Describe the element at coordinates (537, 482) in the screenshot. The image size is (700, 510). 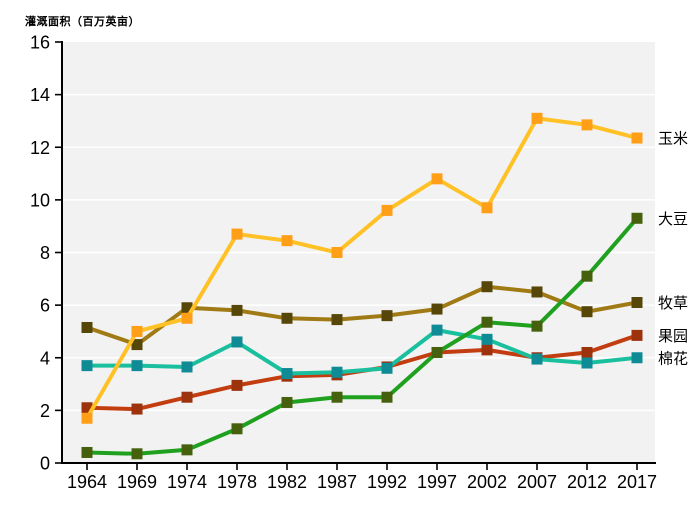
I see `x-tick-label: 2007` at that location.